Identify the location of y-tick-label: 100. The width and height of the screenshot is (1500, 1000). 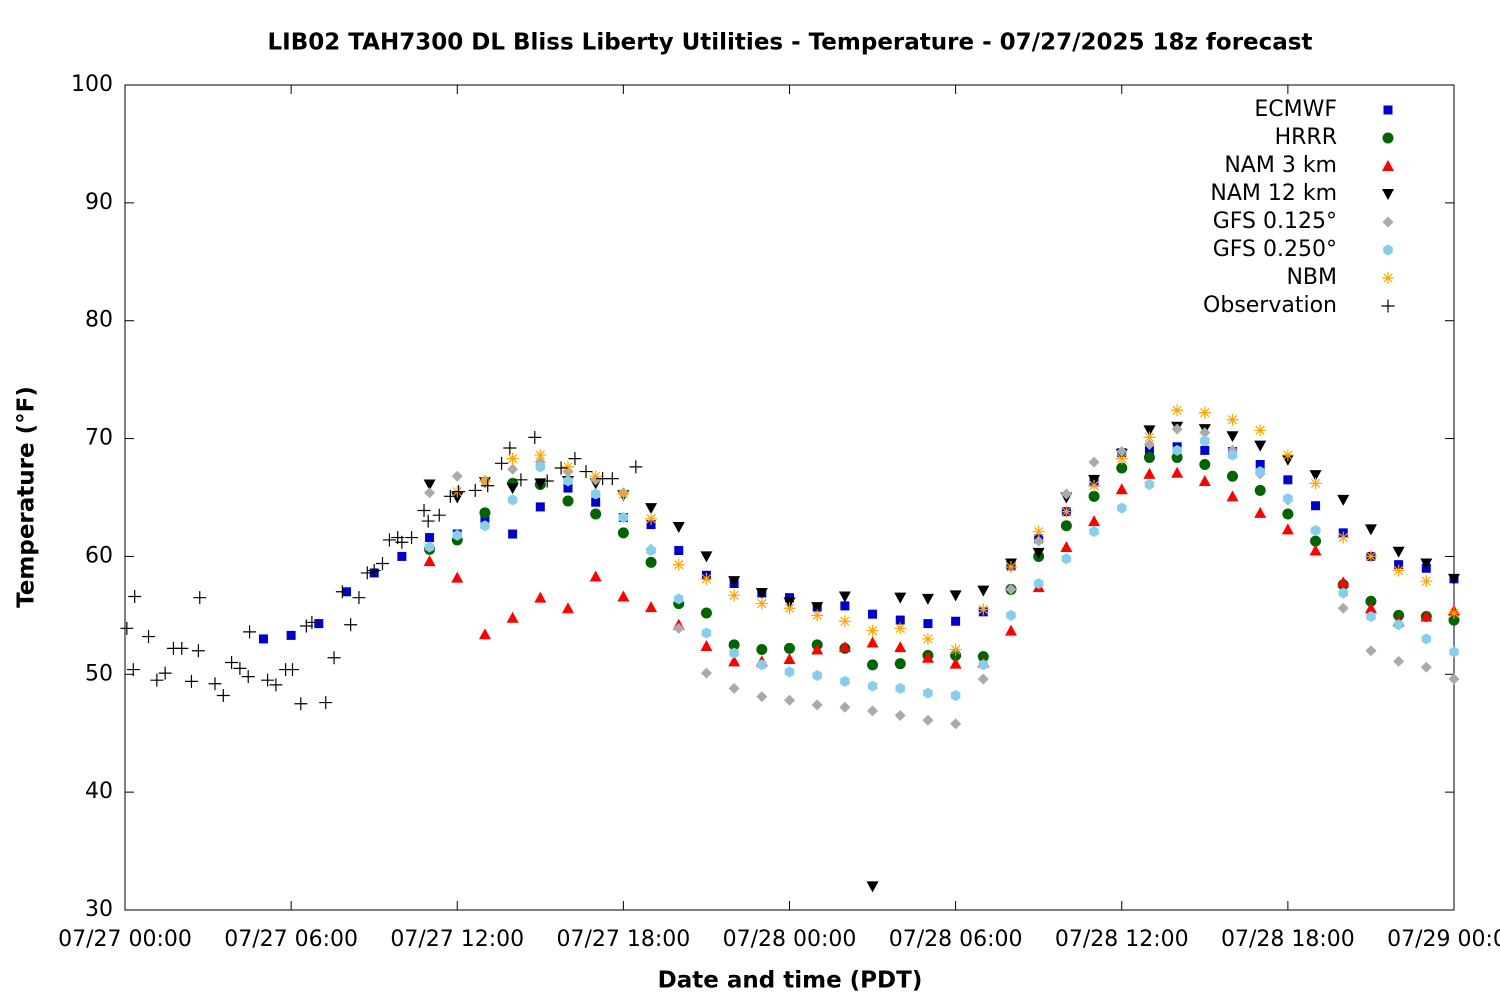
(92, 84).